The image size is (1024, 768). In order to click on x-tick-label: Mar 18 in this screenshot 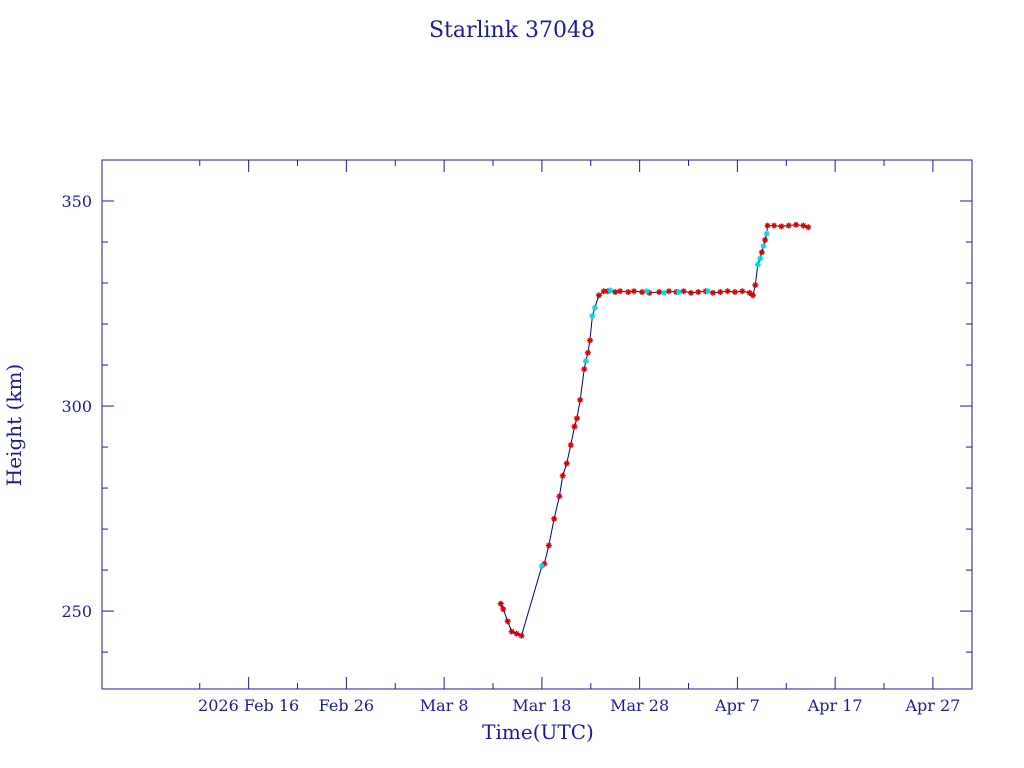, I will do `click(541, 705)`.